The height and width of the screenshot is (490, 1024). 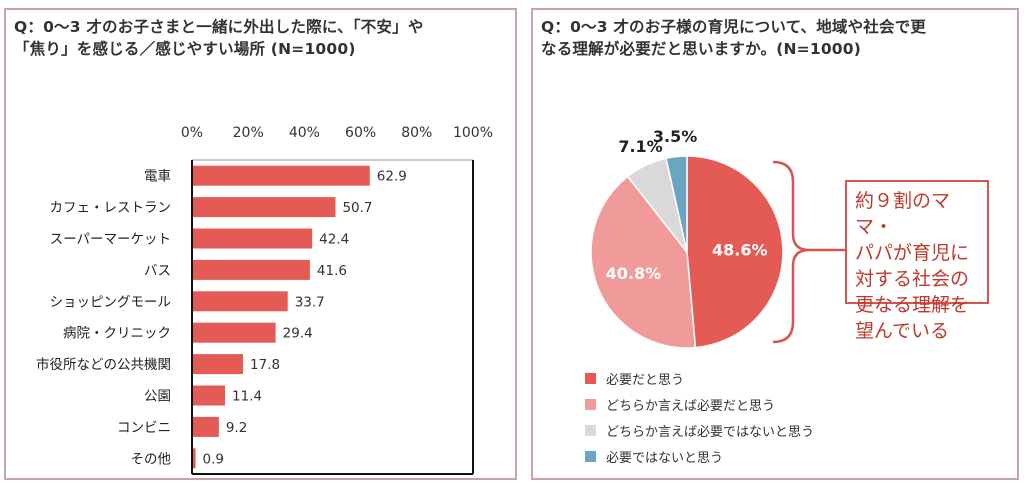 I want to click on legend-label: 必要ではないと思う, so click(x=665, y=458).